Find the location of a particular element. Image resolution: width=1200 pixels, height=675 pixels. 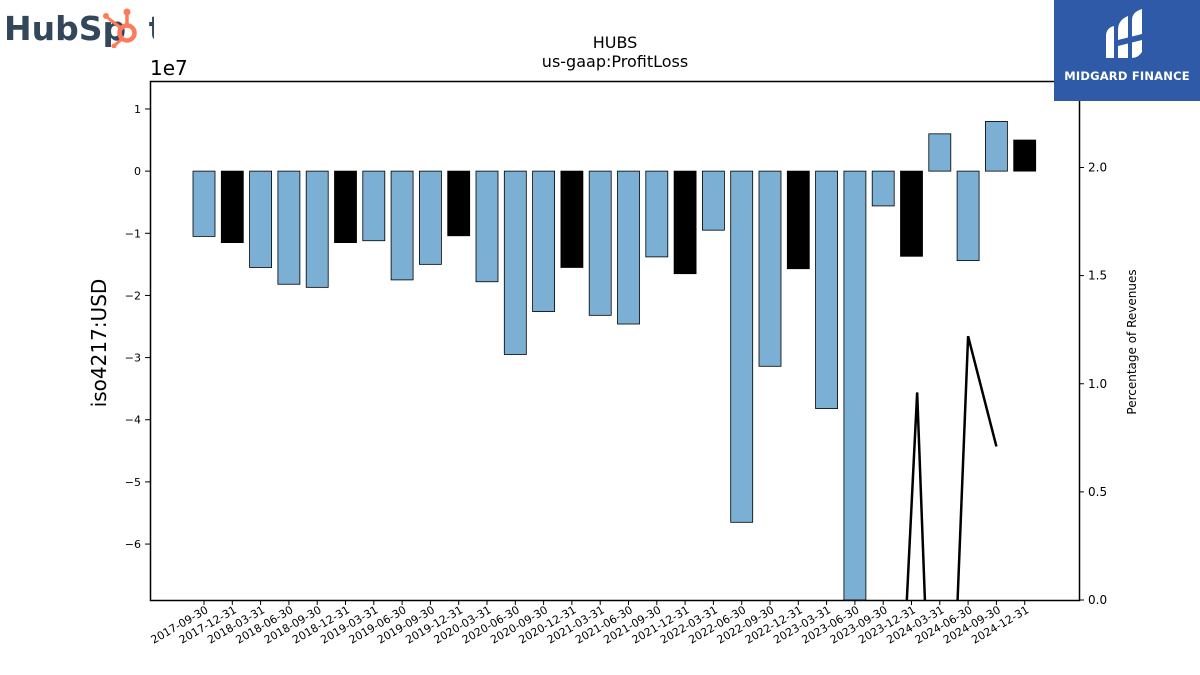

hubspot-logo: HubSpot is located at coordinates (79, 28).